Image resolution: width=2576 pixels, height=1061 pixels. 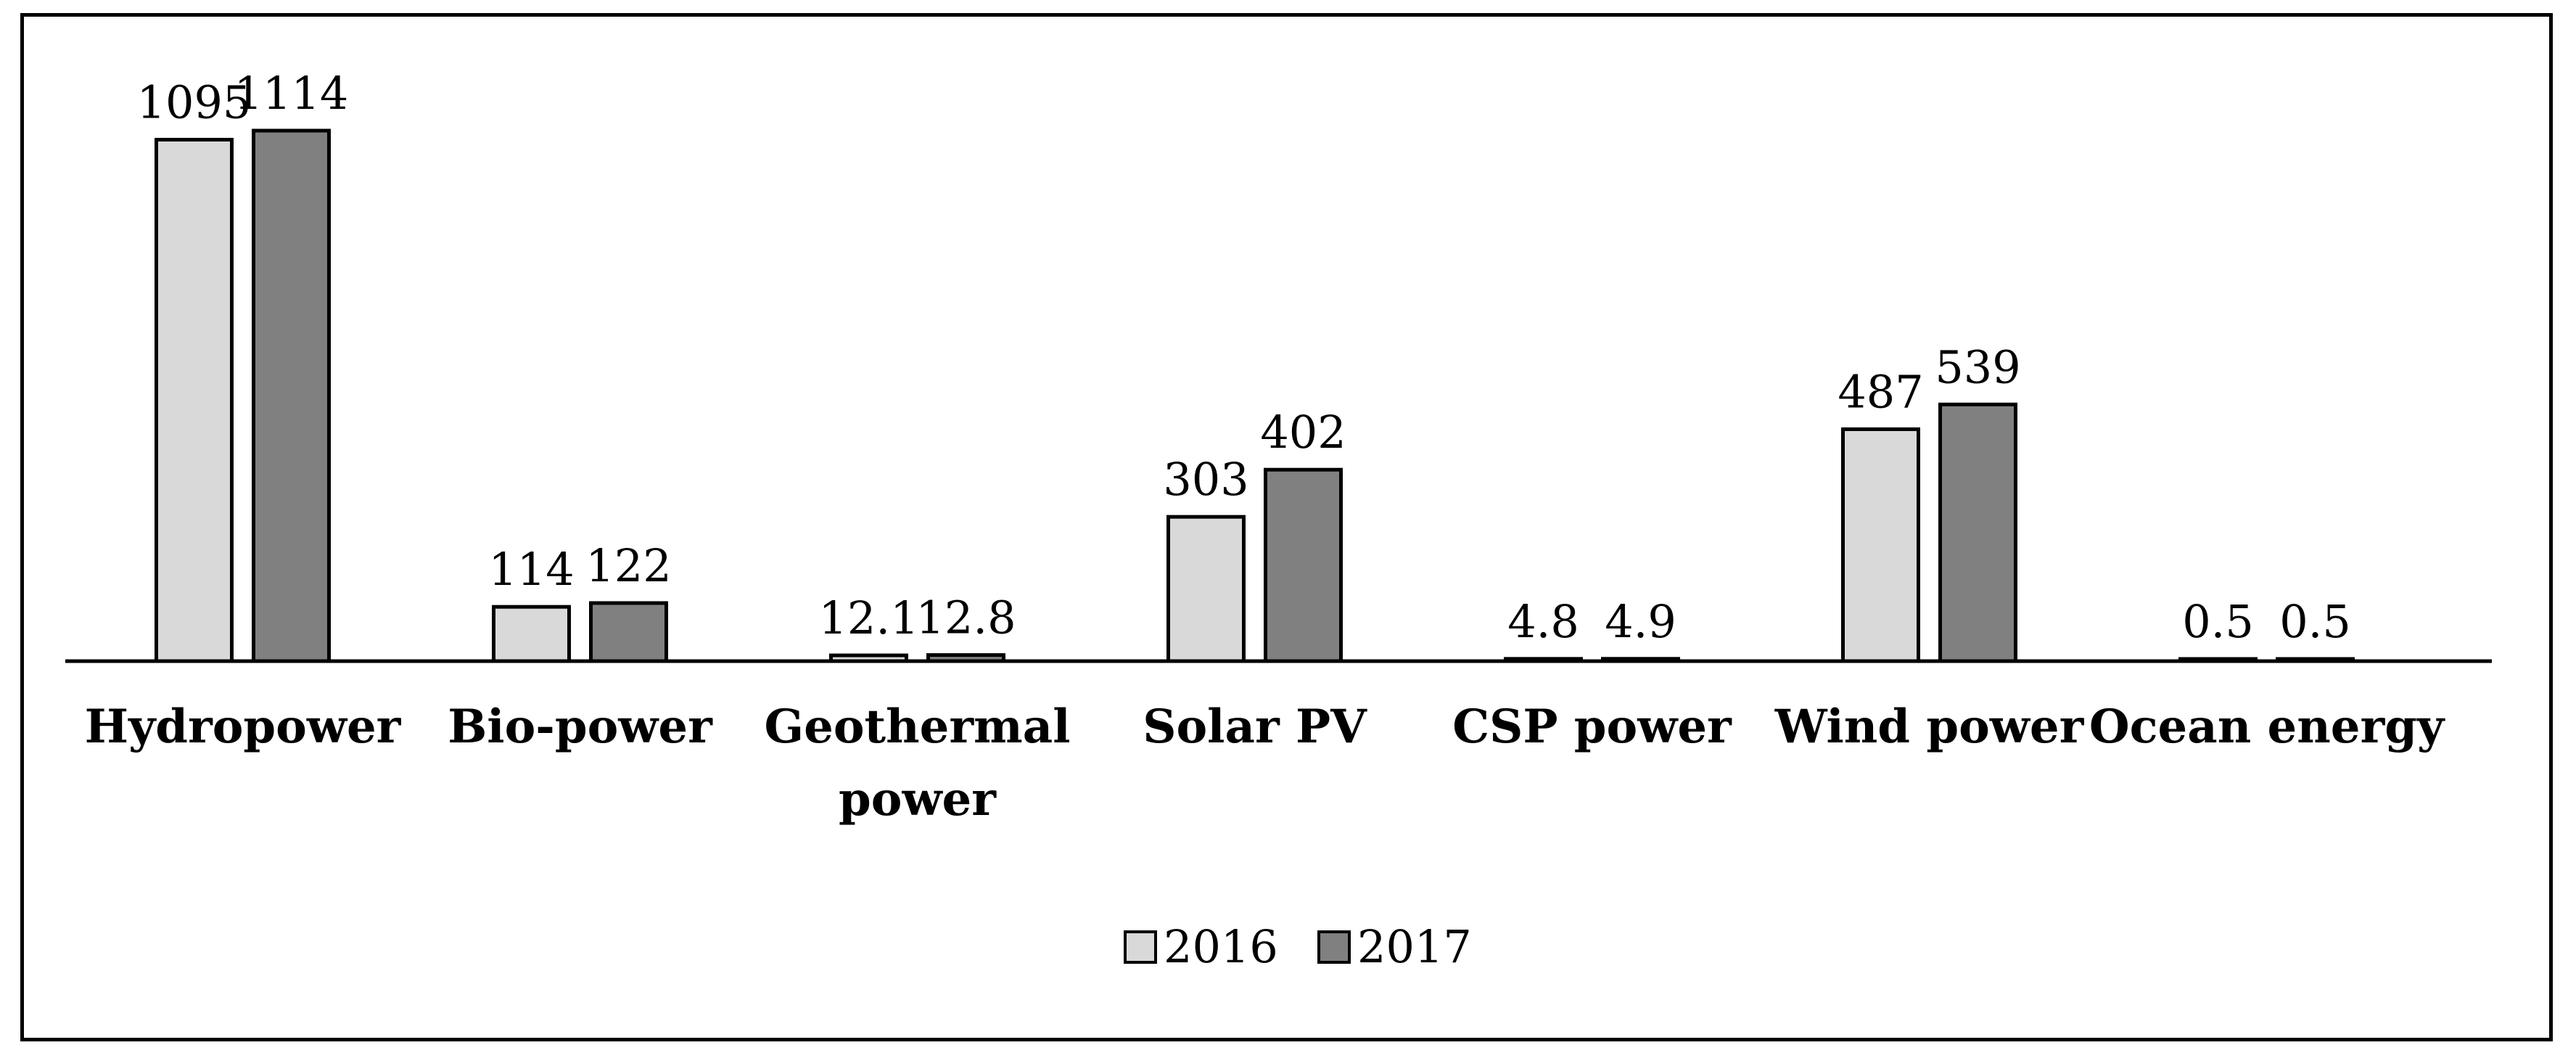 I want to click on legend-swatch-2017, so click(x=1334, y=947).